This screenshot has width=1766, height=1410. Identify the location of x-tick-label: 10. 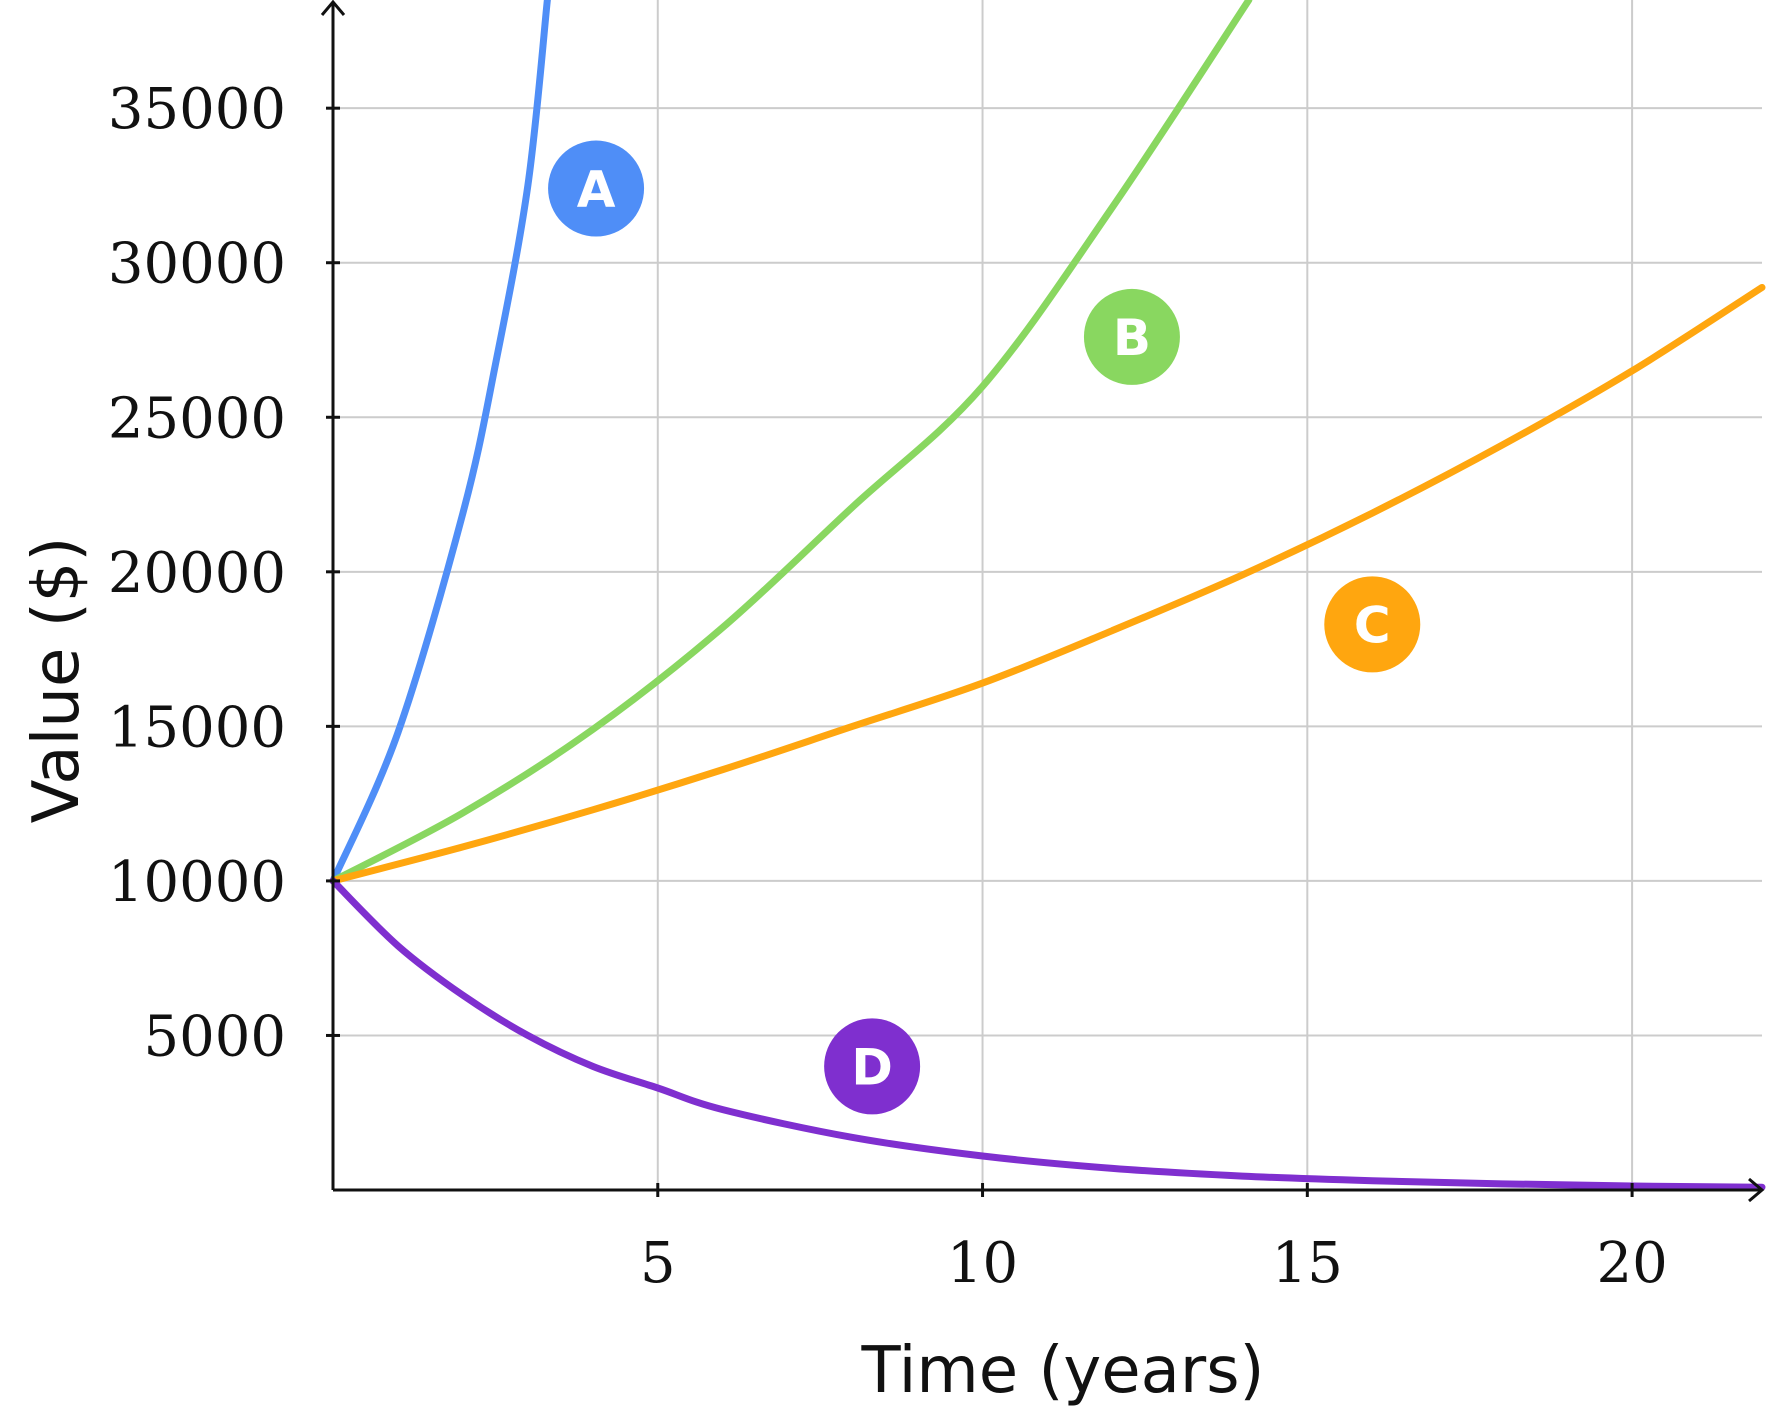
(982, 1263).